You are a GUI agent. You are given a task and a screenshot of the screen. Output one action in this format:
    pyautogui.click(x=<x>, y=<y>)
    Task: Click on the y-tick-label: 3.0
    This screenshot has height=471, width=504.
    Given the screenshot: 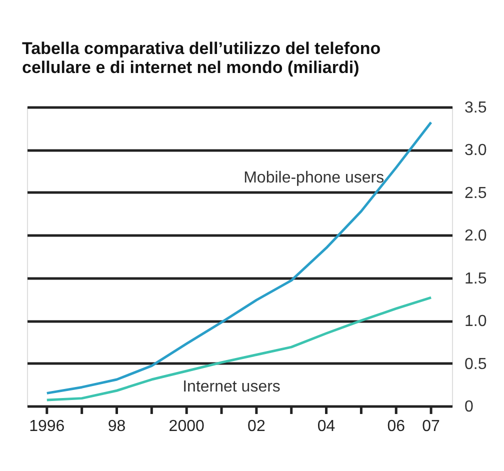 What is the action you would take?
    pyautogui.click(x=475, y=151)
    